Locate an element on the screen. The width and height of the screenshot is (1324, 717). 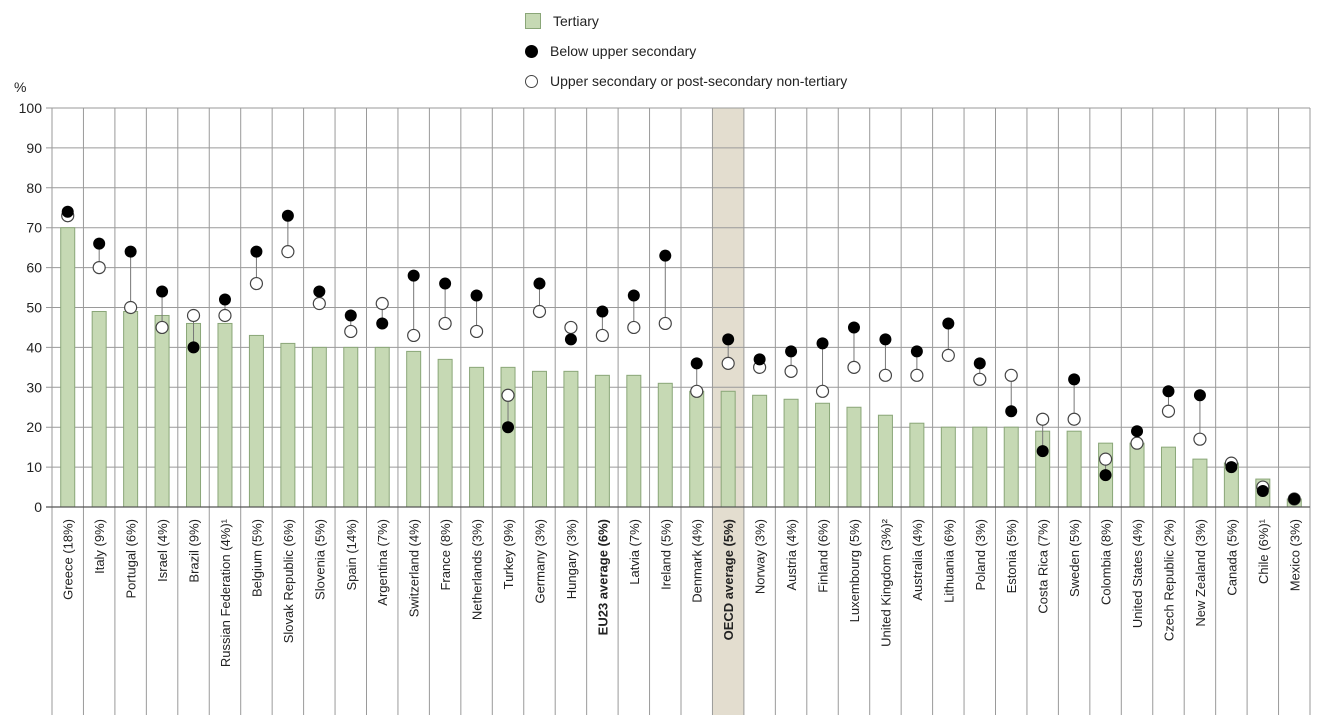
x-tick-label: Germany (3%) is located at coordinates (539, 561).